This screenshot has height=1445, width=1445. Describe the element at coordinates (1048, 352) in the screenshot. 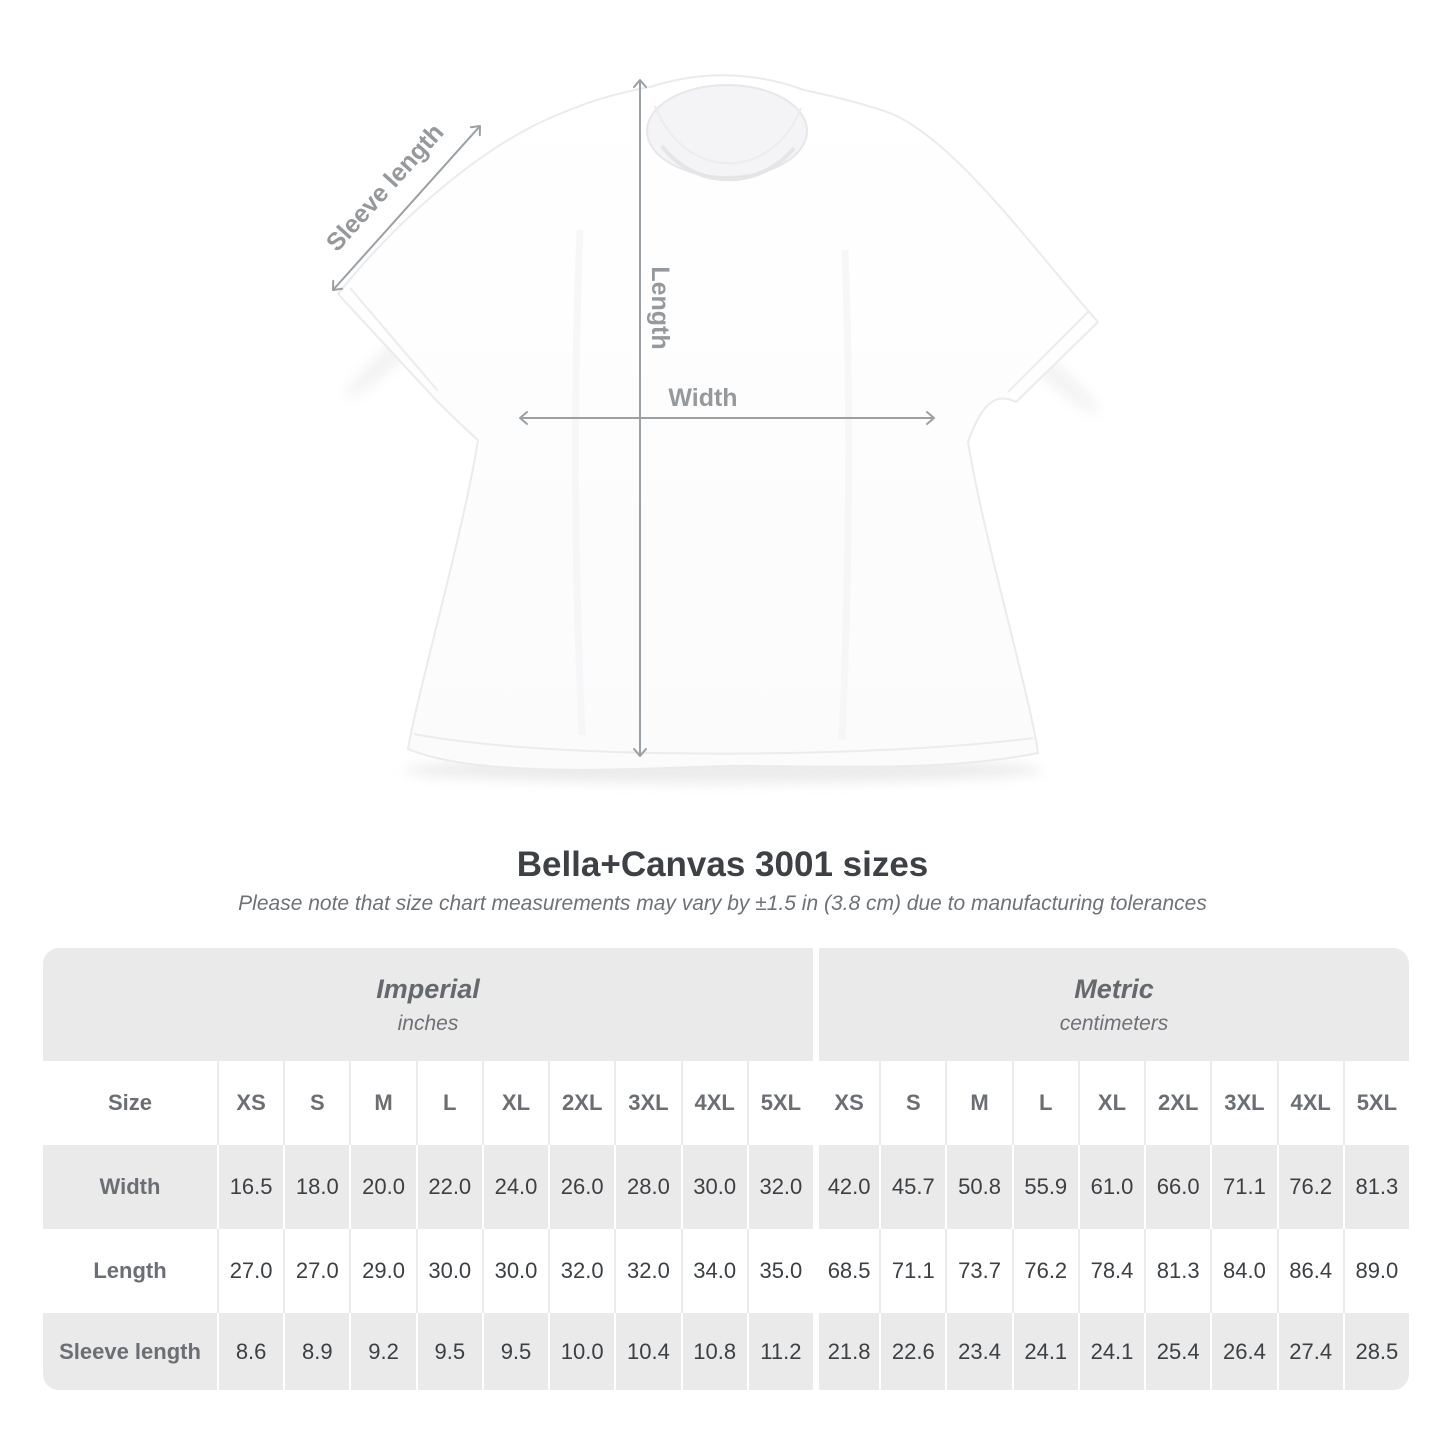

I see `right-cuff-stitch` at that location.